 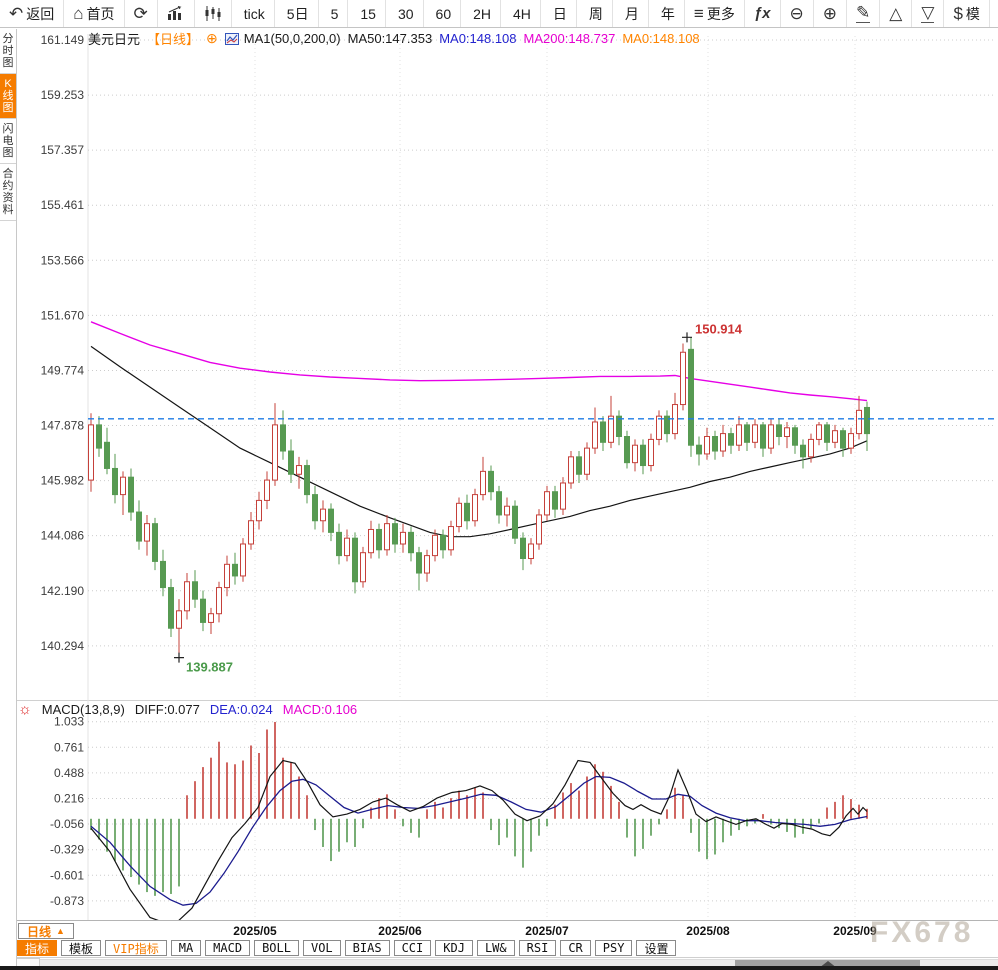 I want to click on tab-BIAS: BIAS, so click(x=367, y=948).